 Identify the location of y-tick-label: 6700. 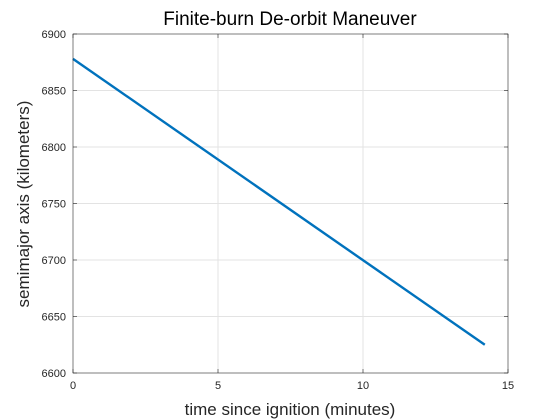
(54, 261).